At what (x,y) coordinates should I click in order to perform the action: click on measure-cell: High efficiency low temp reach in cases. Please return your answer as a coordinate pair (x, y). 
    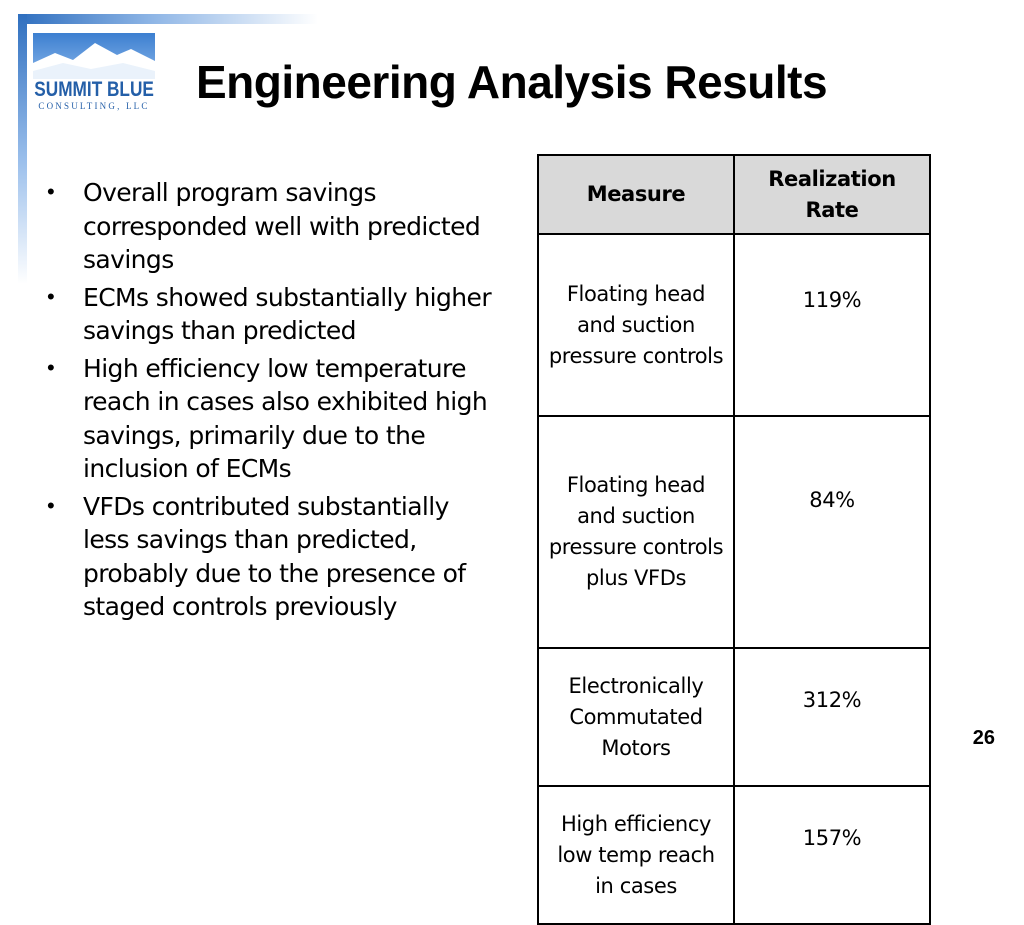
    Looking at the image, I should click on (636, 855).